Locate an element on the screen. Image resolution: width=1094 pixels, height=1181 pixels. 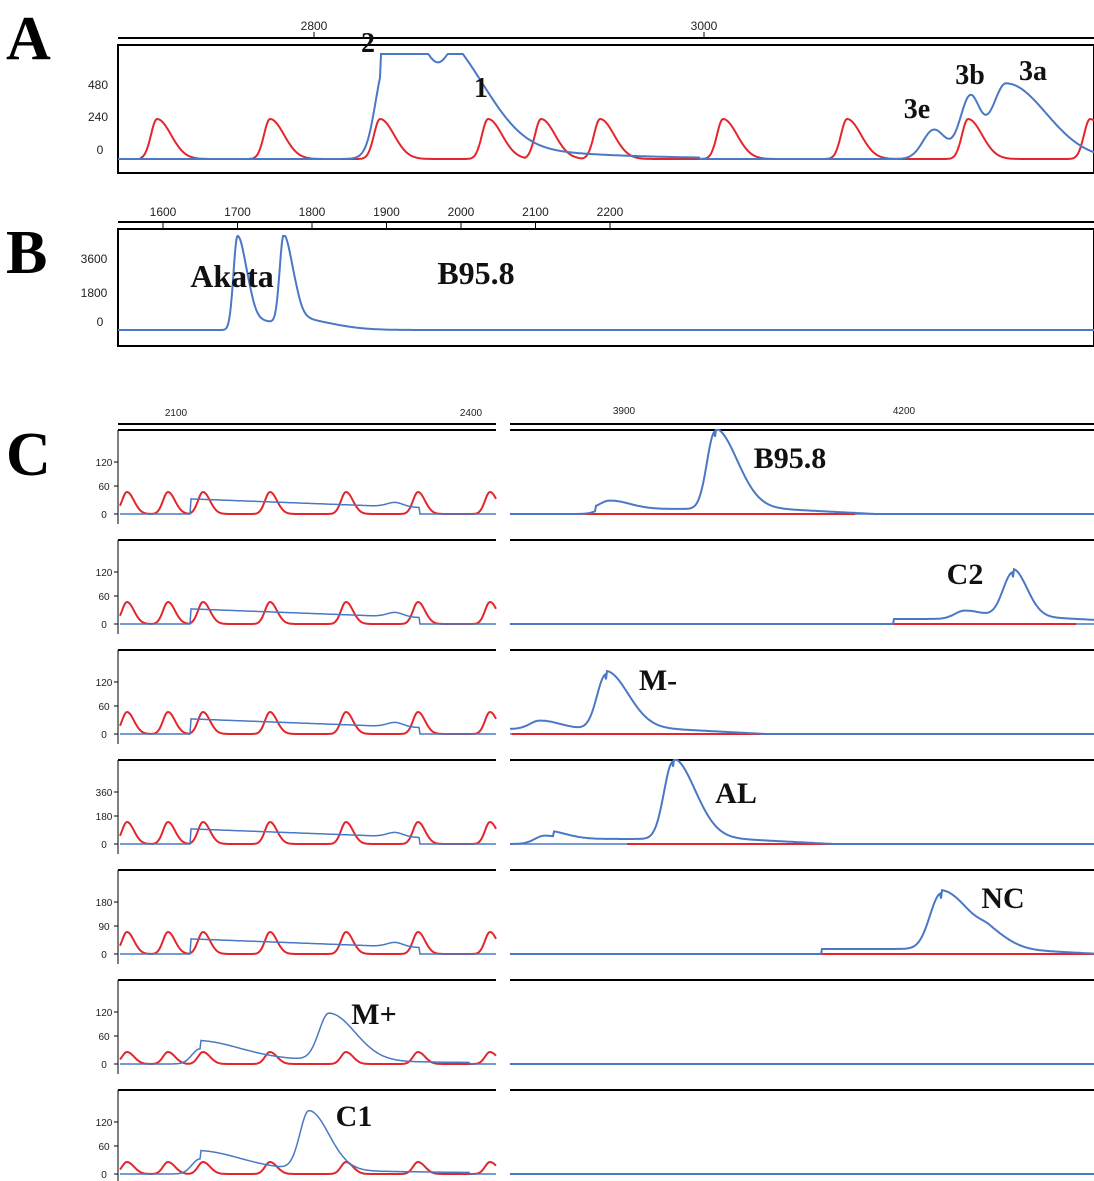
row-label: M- is located at coordinates (658, 680).